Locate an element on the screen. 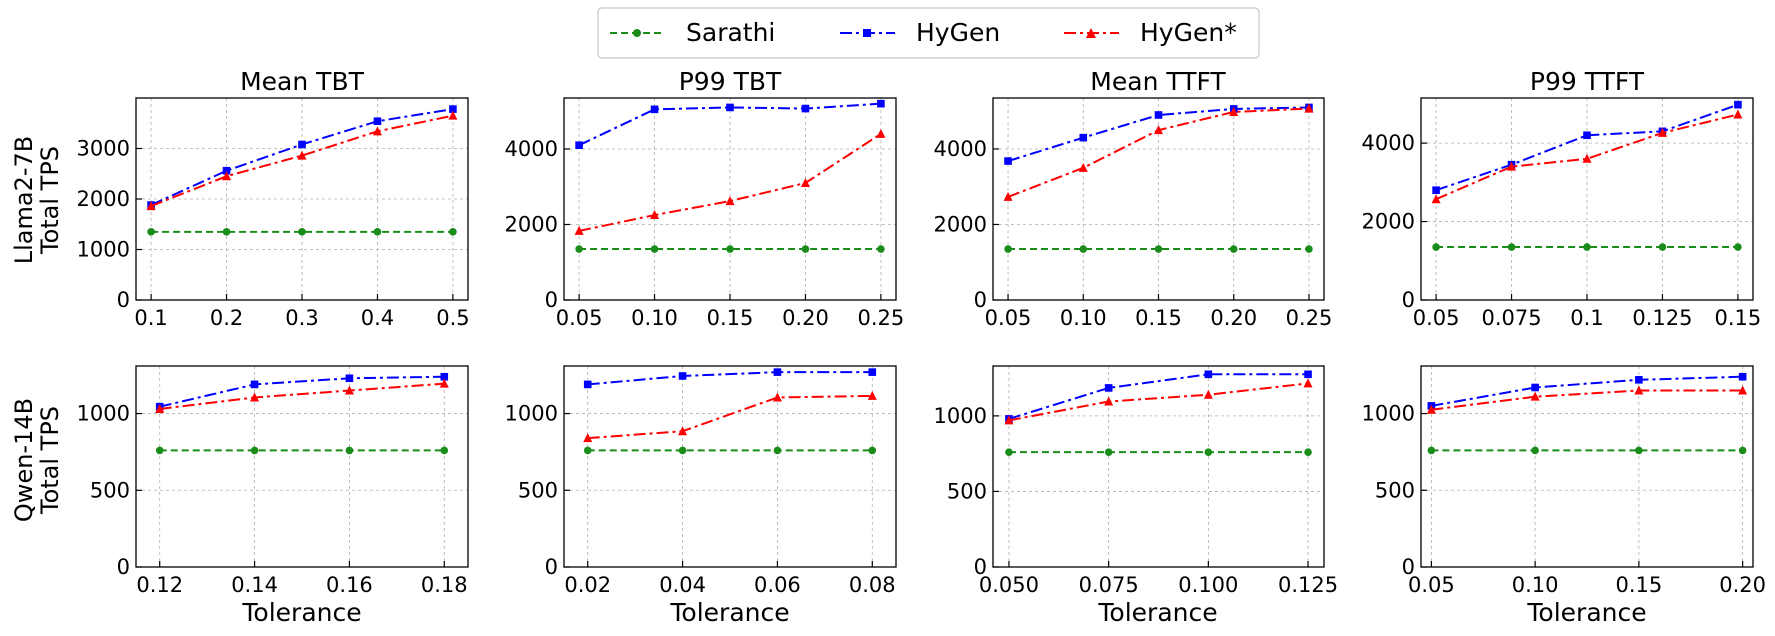 This screenshot has height=636, width=1775. x-tick-label: 0.050 is located at coordinates (1009, 585).